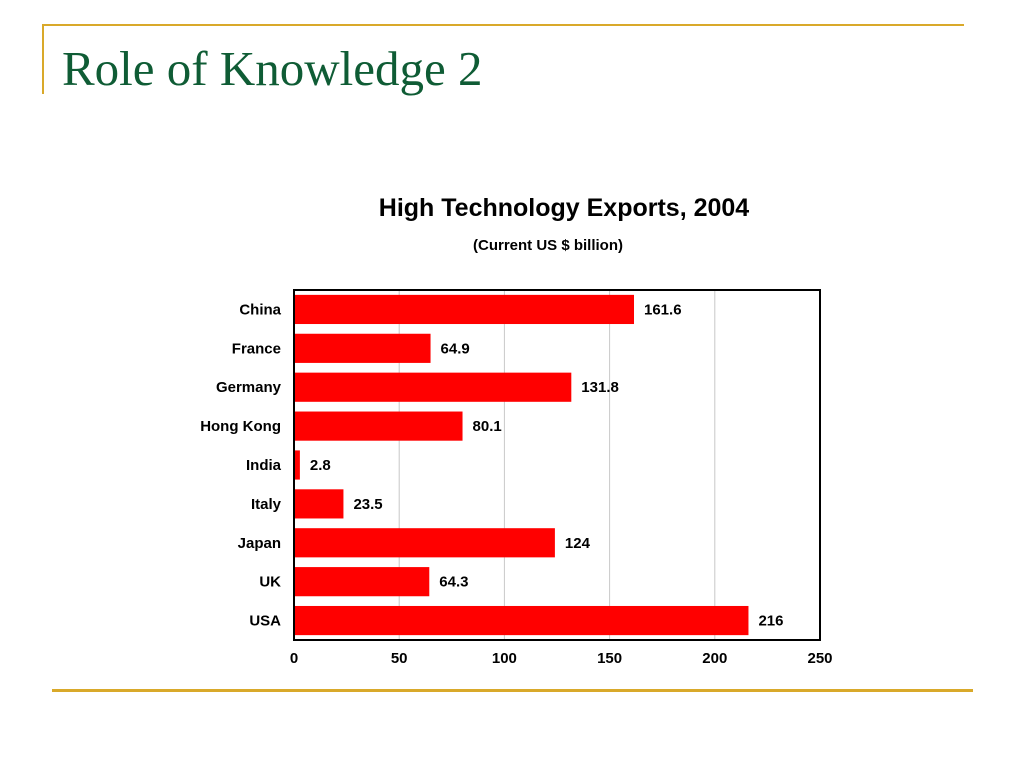 Image resolution: width=1024 pixels, height=768 pixels. Describe the element at coordinates (433, 387) in the screenshot. I see `bar-germany` at that location.